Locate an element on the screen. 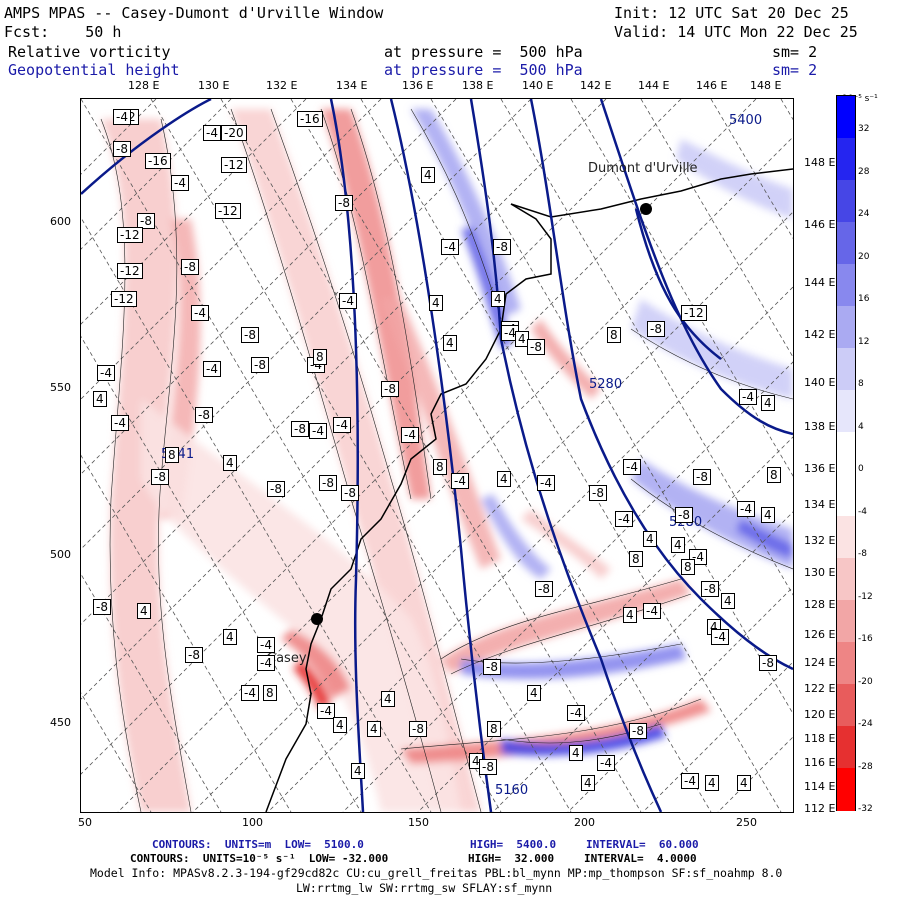  right-lon-label: 136 E is located at coordinates (820, 468).